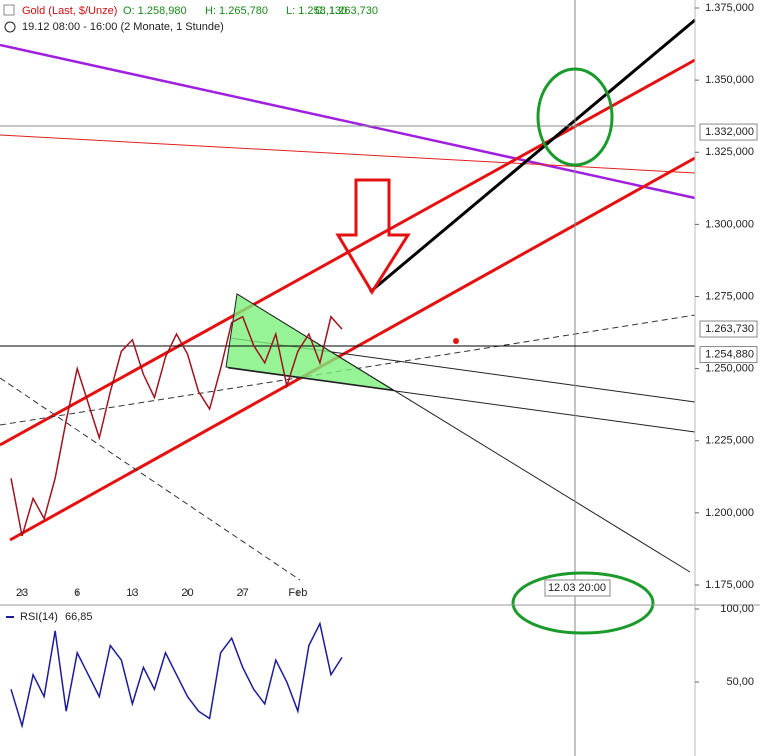 This screenshot has width=760, height=756. What do you see at coordinates (309, 342) in the screenshot?
I see `triangle` at bounding box center [309, 342].